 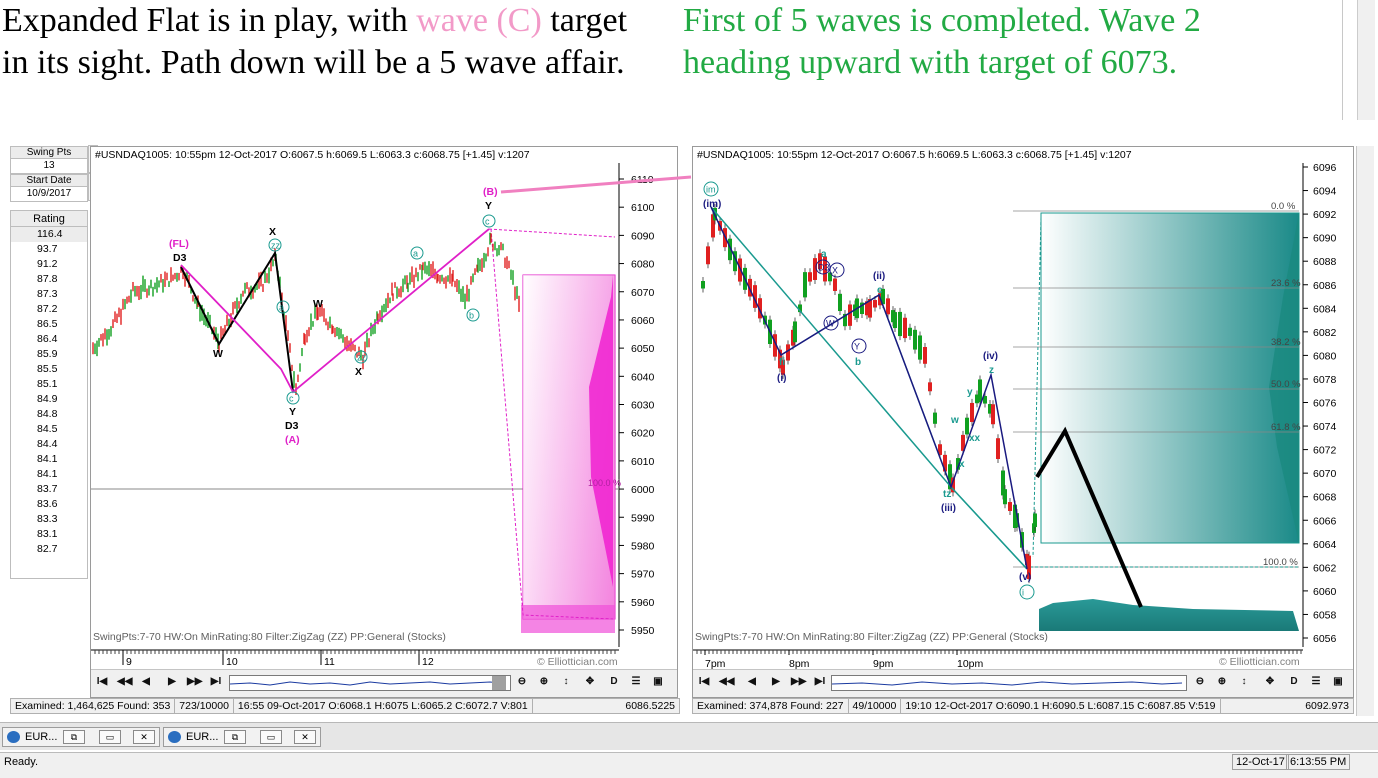 I want to click on swing-pts-input: 13▲▼, so click(x=54, y=159).